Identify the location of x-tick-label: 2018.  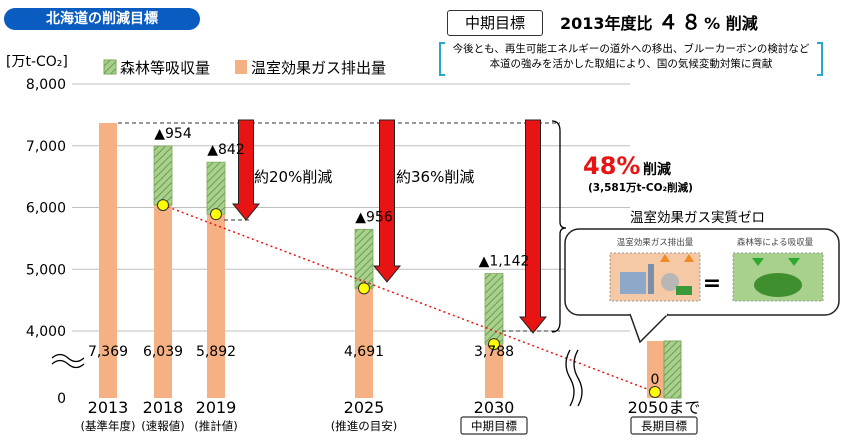
(163, 407).